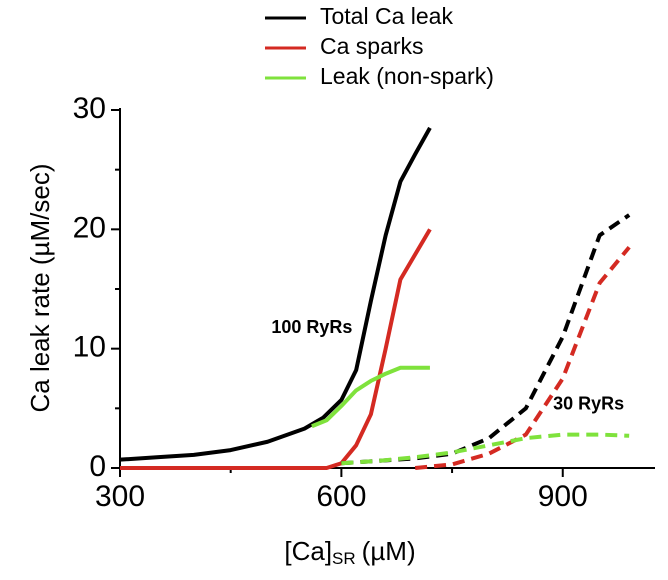 Image resolution: width=668 pixels, height=580 pixels. Describe the element at coordinates (89, 108) in the screenshot. I see `y-tick-label: 30` at that location.